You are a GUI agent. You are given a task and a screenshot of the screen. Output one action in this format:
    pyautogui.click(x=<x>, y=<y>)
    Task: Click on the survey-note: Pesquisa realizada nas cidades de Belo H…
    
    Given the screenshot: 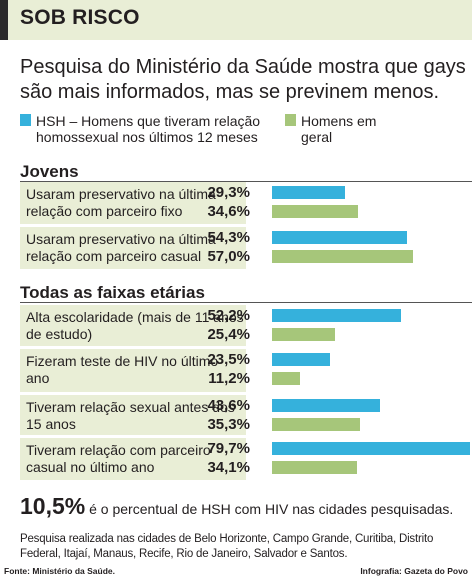 What is the action you would take?
    pyautogui.click(x=227, y=546)
    